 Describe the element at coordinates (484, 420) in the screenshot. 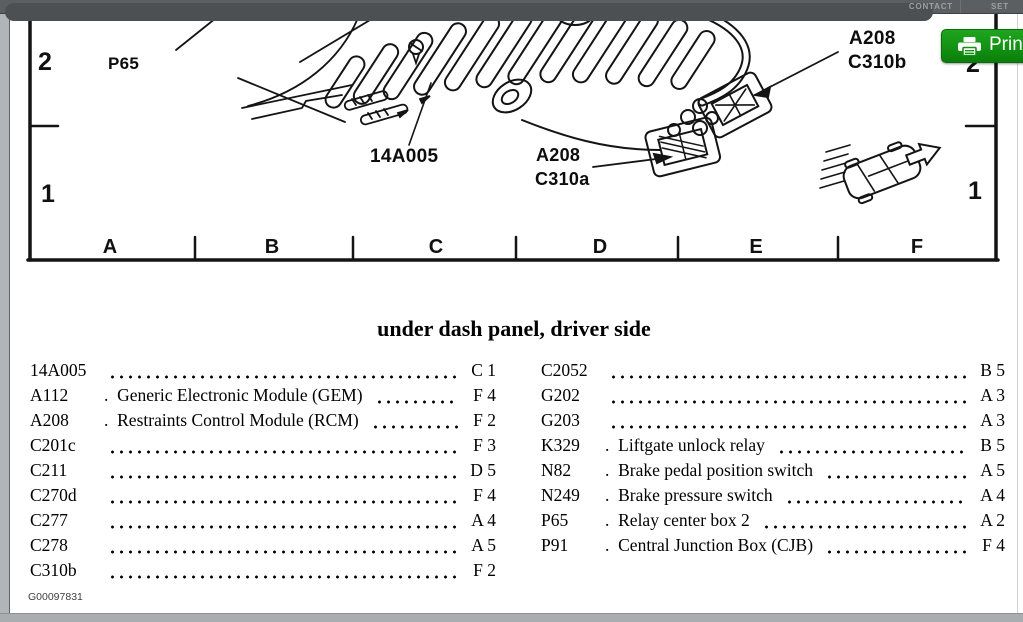

I see `grid-reference: F 2` at that location.